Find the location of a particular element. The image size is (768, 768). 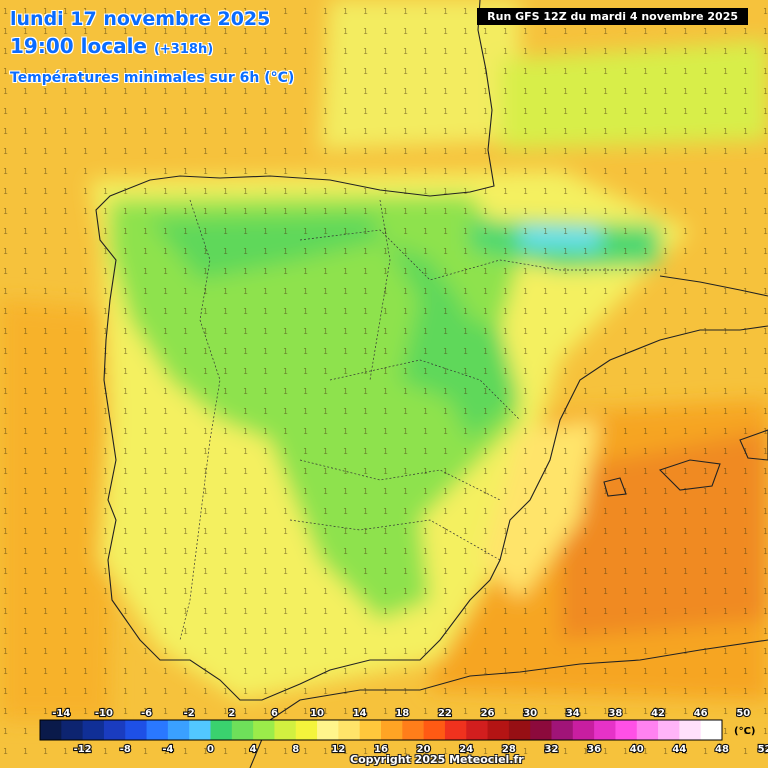

legend-tick-label: 24 is located at coordinates (466, 749).